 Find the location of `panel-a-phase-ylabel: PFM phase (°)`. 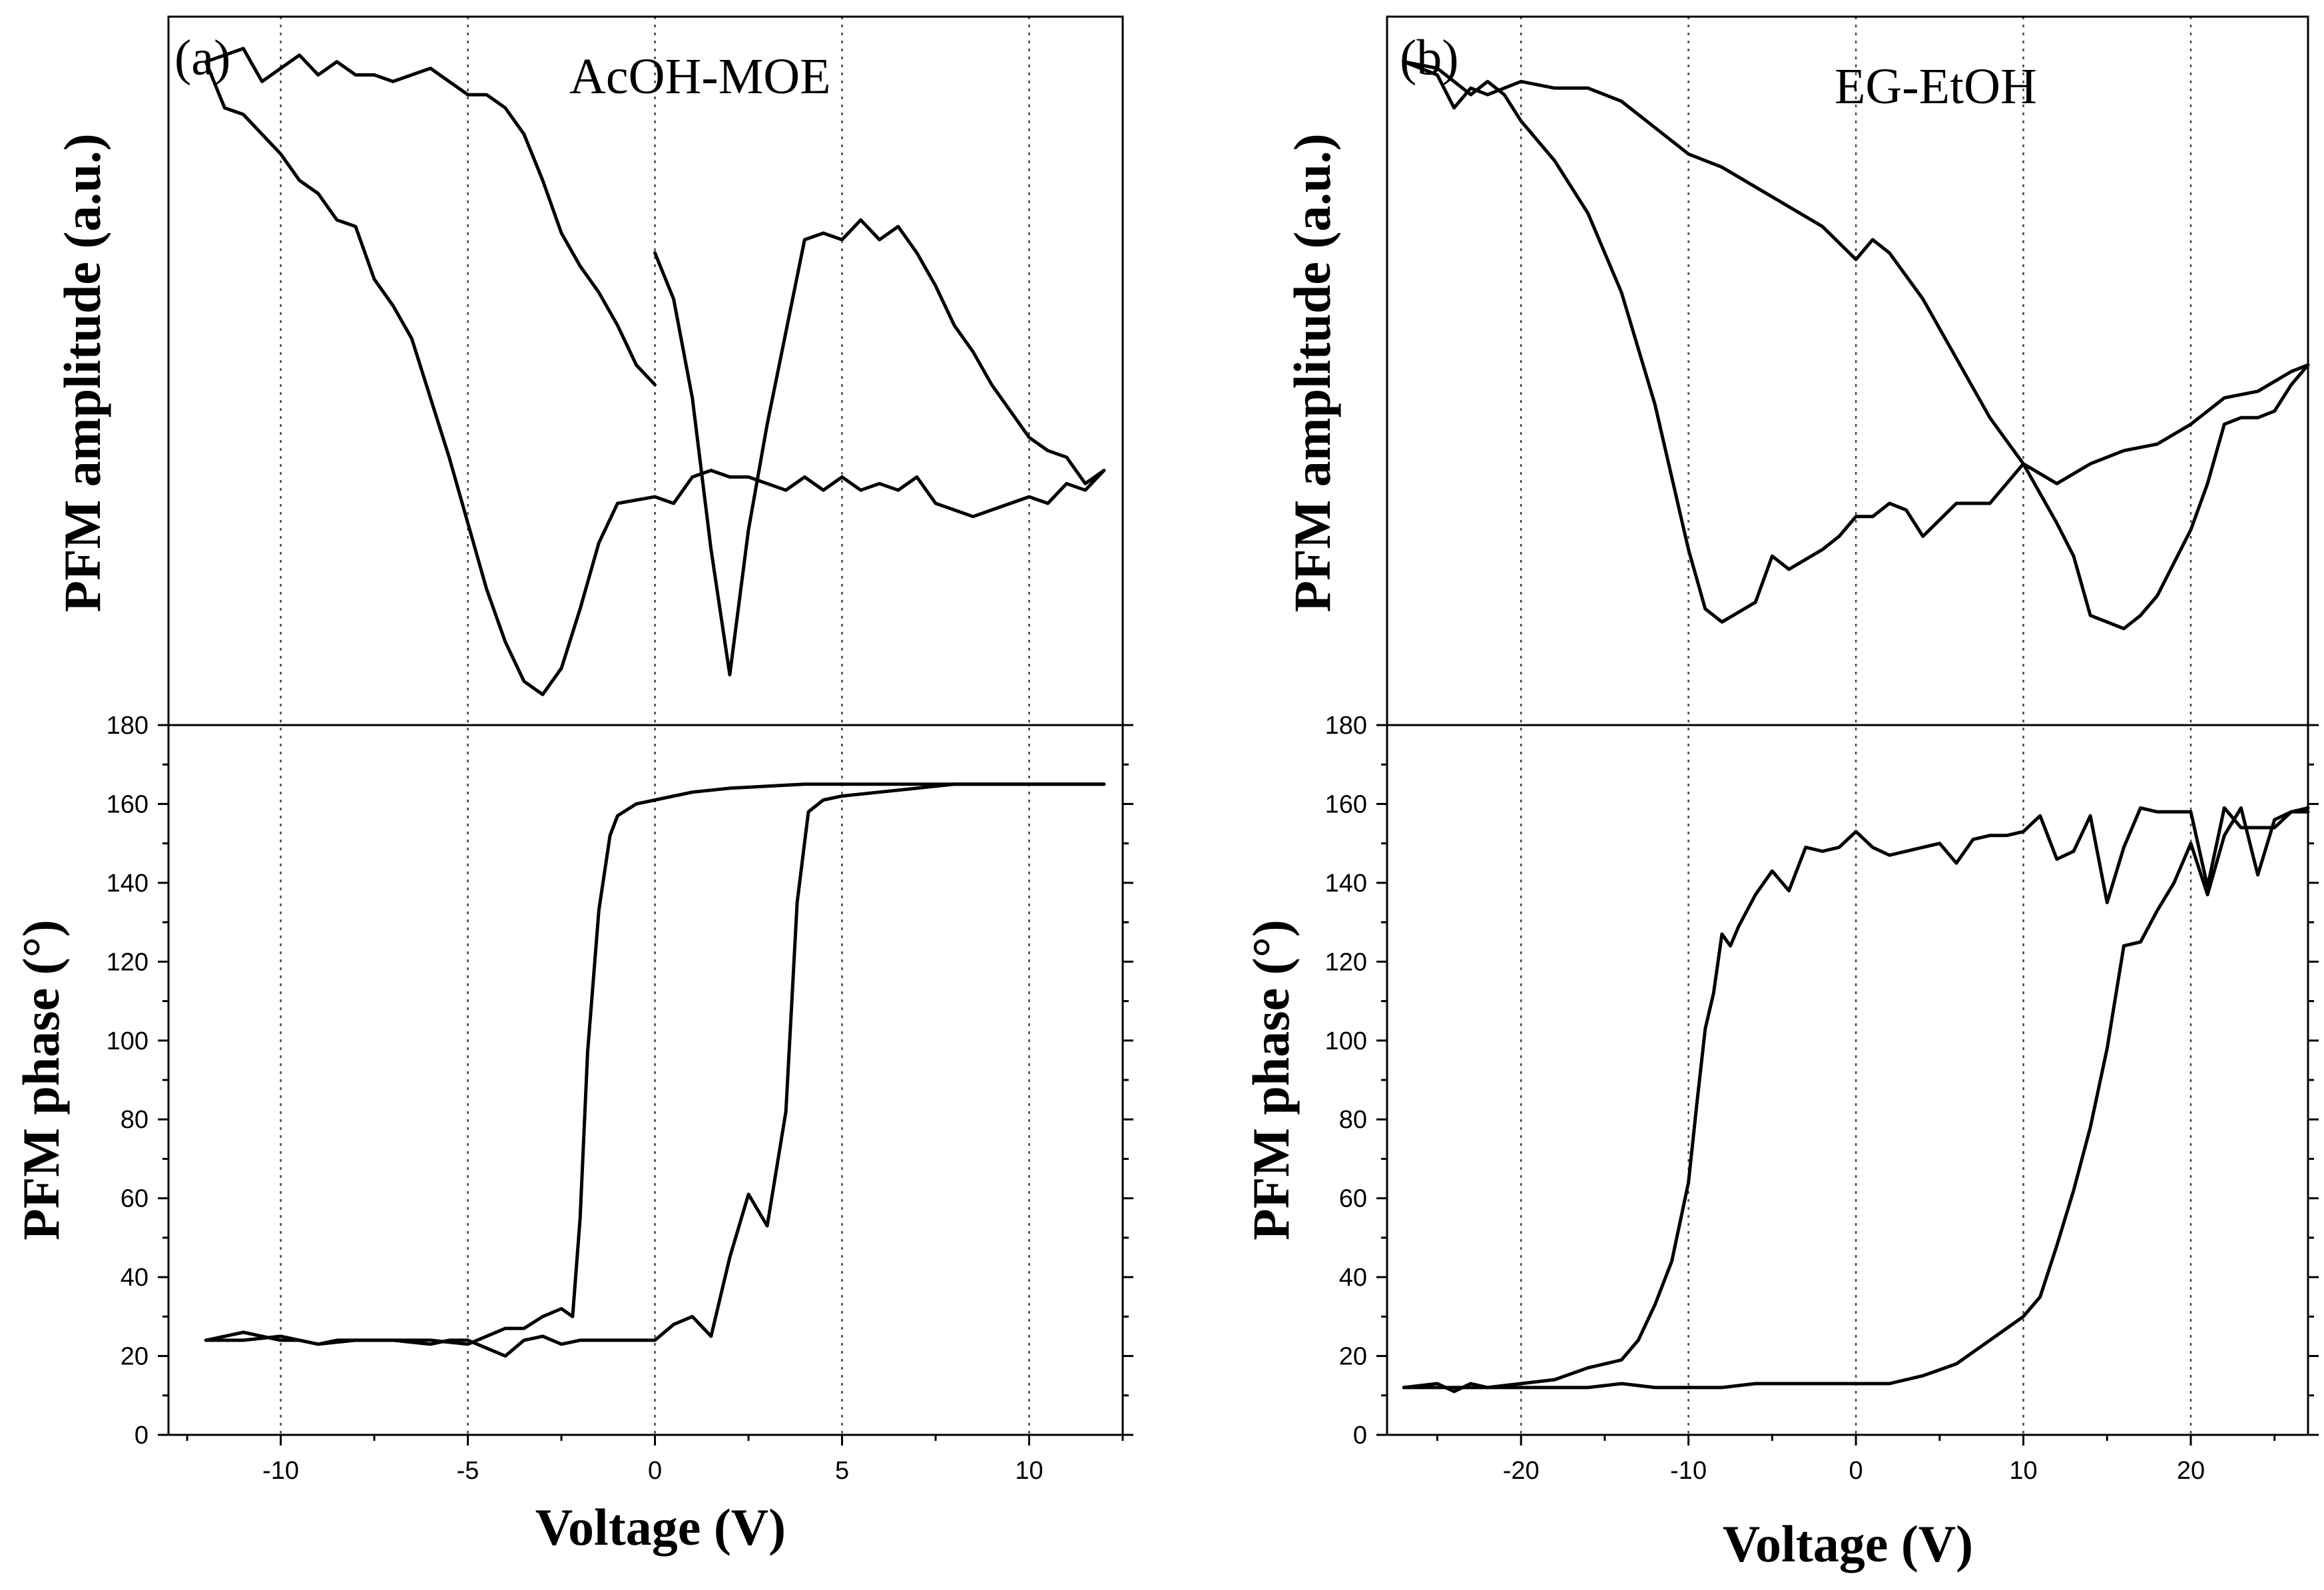

panel-a-phase-ylabel: PFM phase (°) is located at coordinates (41, 1080).